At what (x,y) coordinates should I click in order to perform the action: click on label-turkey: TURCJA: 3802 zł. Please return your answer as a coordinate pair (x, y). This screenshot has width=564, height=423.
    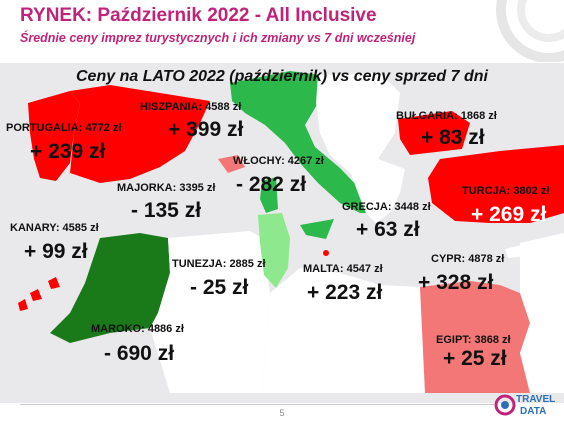
    Looking at the image, I should click on (506, 191).